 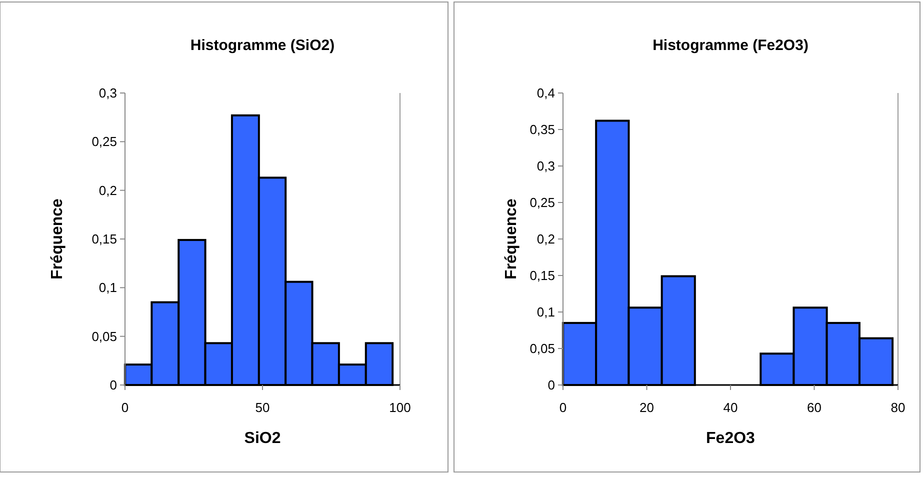 What do you see at coordinates (898, 407) in the screenshot?
I see `x-tick-label: 80` at bounding box center [898, 407].